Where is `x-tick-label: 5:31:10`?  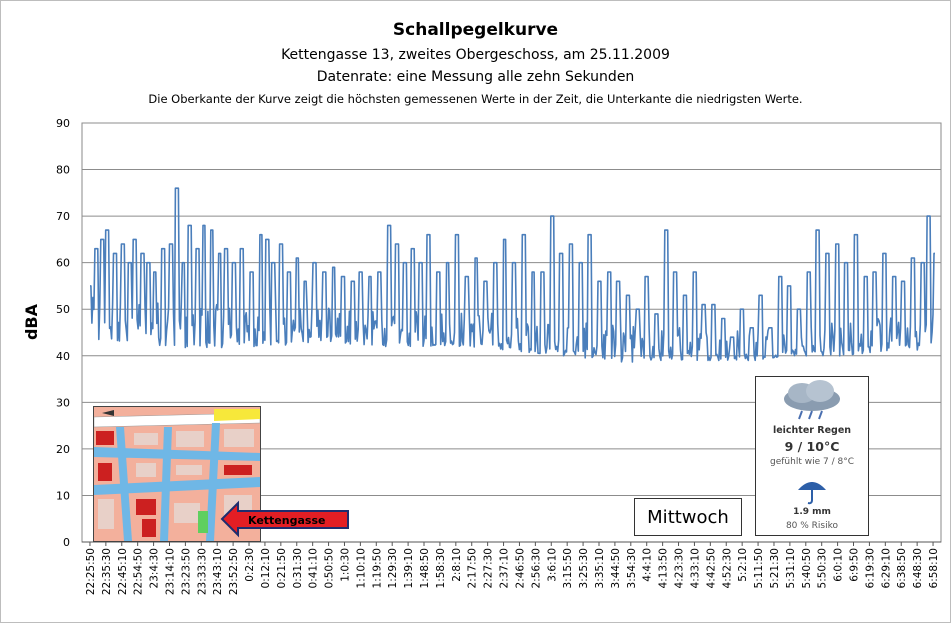
x-tick-label: 5:31:10 is located at coordinates (791, 568).